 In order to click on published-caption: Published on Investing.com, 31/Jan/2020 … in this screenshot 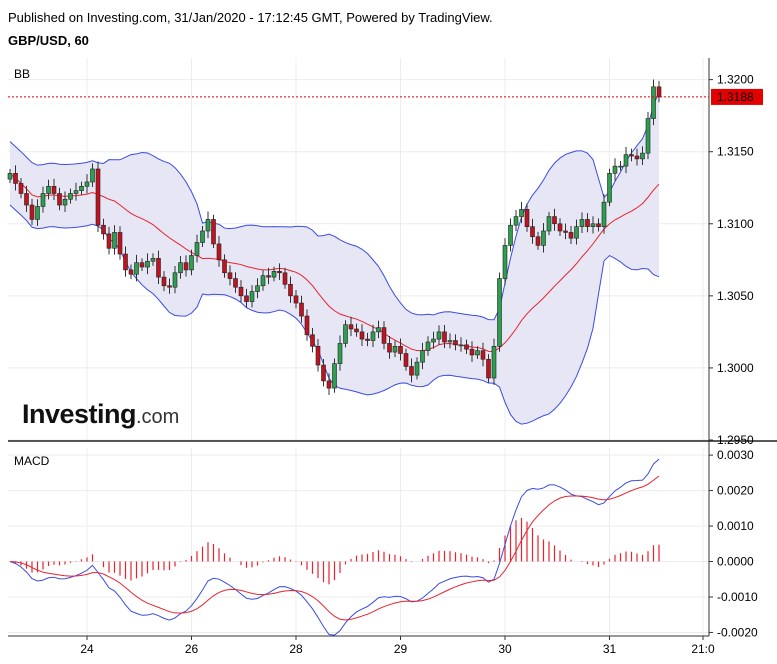, I will do `click(250, 17)`.